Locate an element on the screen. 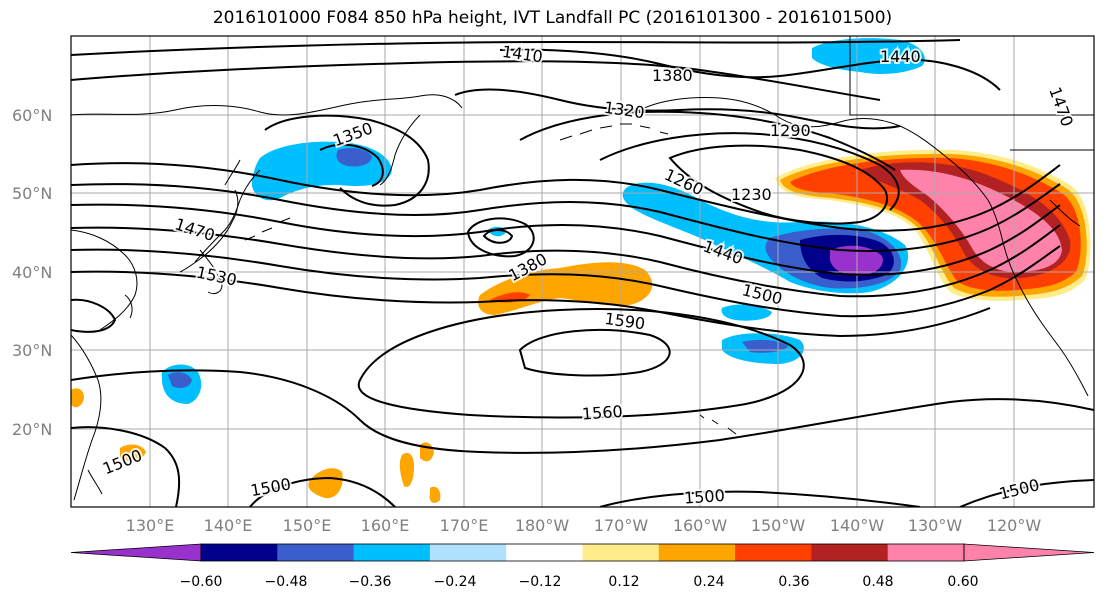 The image size is (1105, 601). lat-tick-label: 30°N is located at coordinates (32, 350).